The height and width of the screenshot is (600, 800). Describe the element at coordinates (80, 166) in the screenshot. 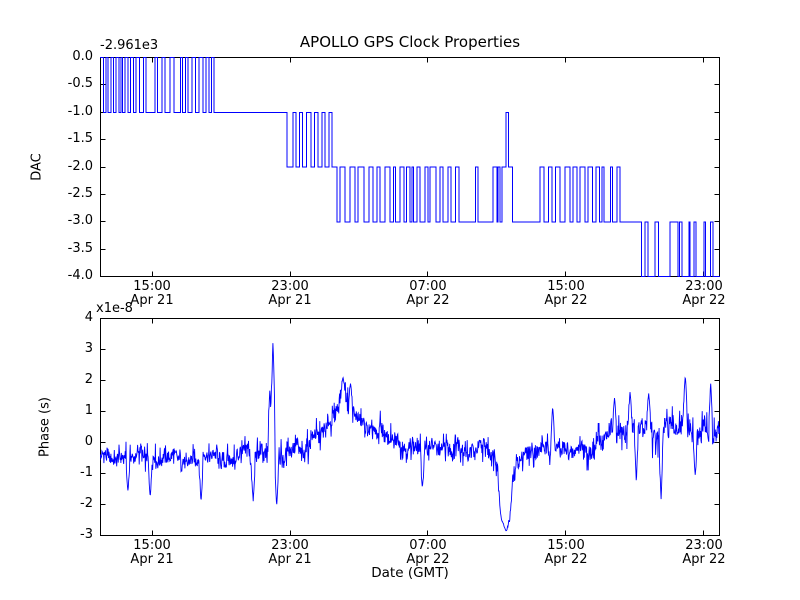

I see `y-tick-label: -2.0` at that location.